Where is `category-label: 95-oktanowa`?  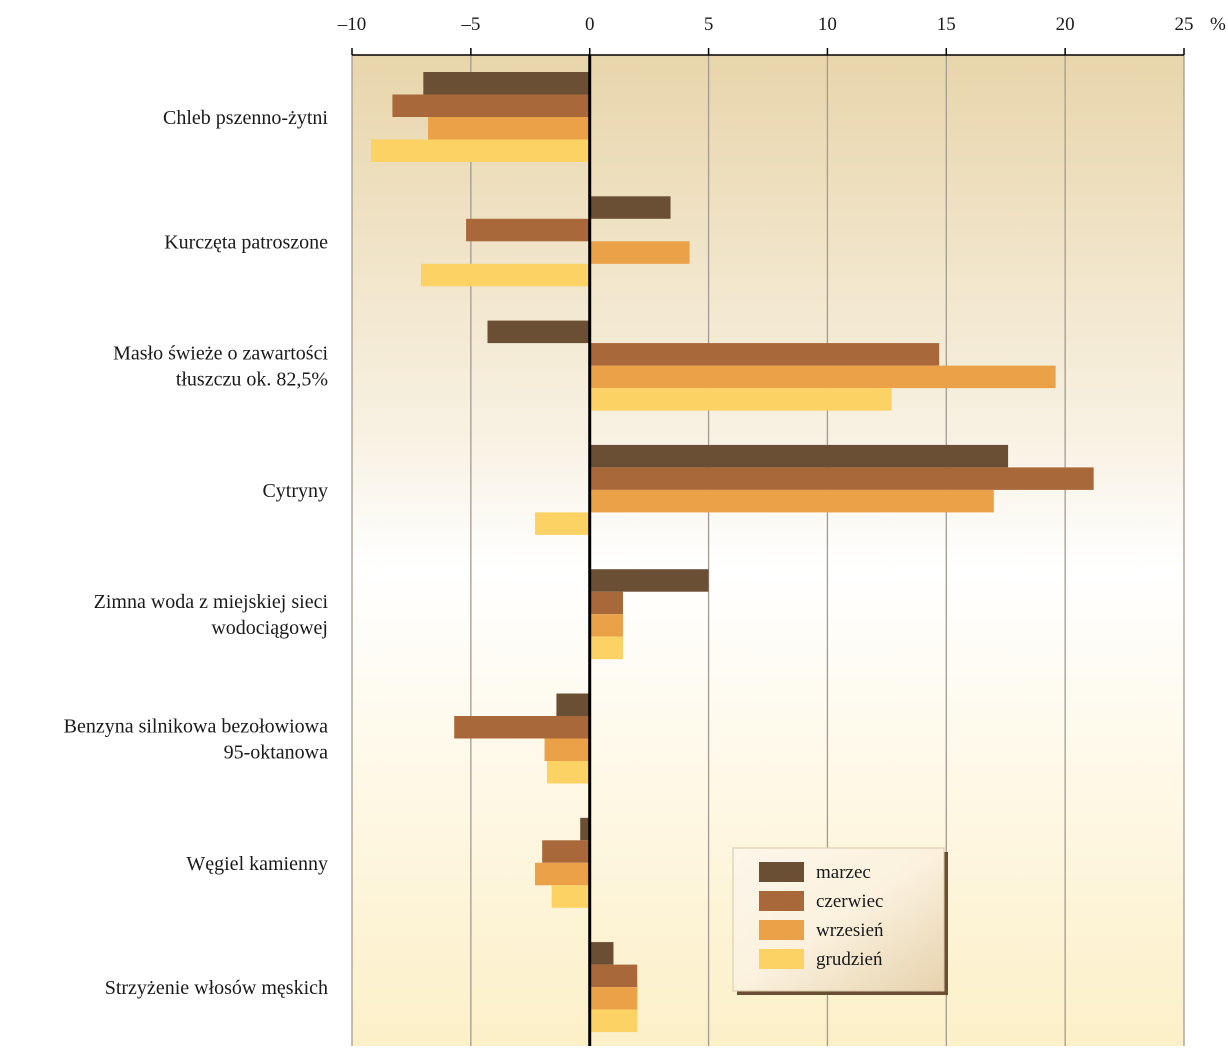
category-label: 95-oktanowa is located at coordinates (276, 753).